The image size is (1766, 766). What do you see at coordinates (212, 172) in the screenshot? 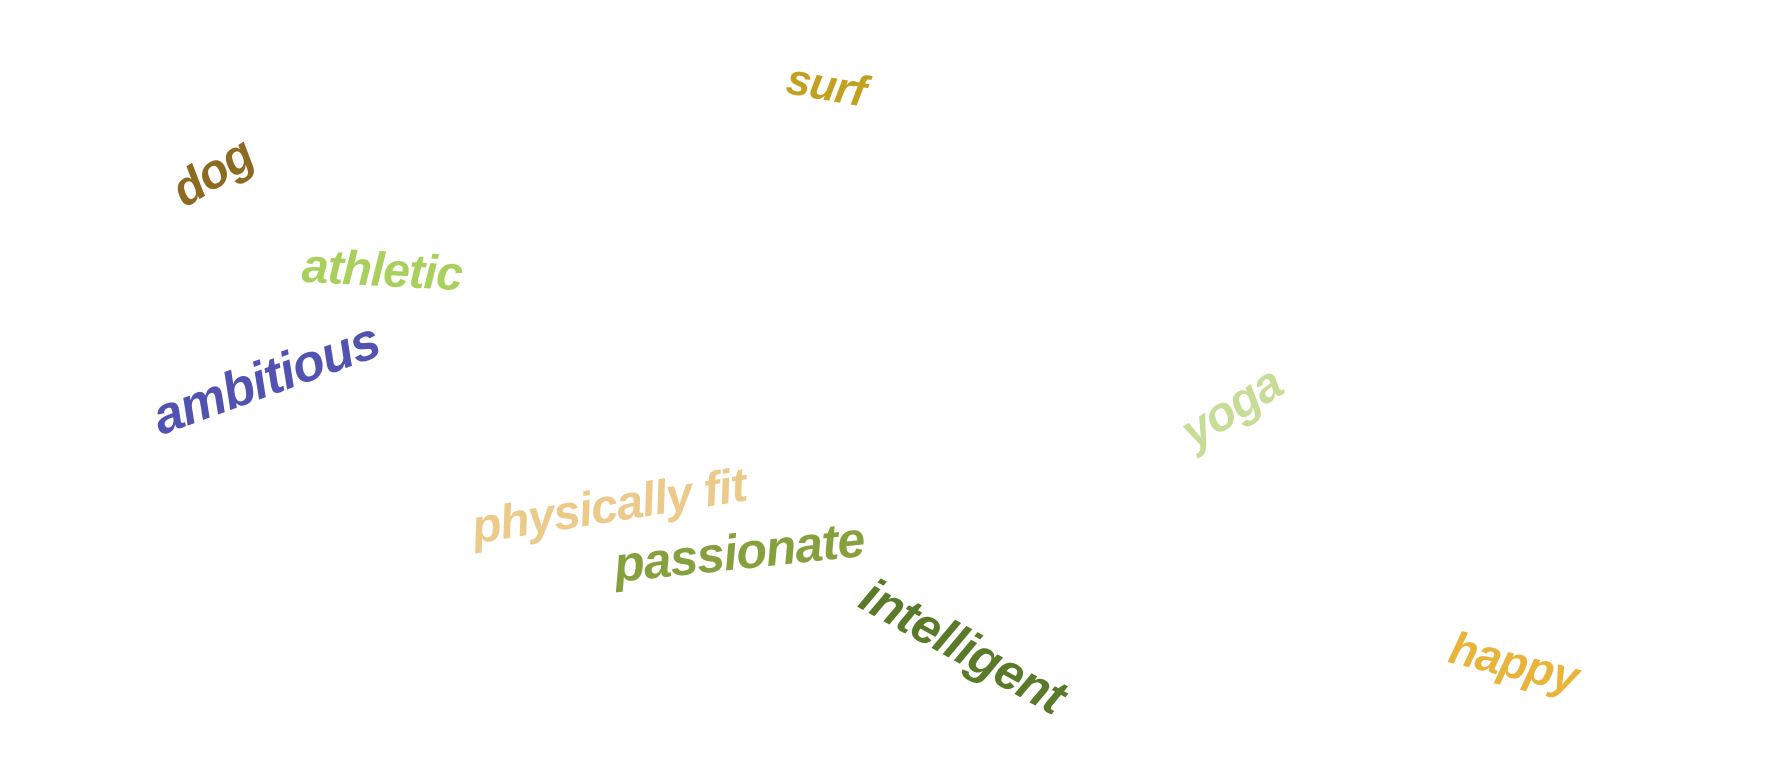
I see `word-dog: dog` at bounding box center [212, 172].